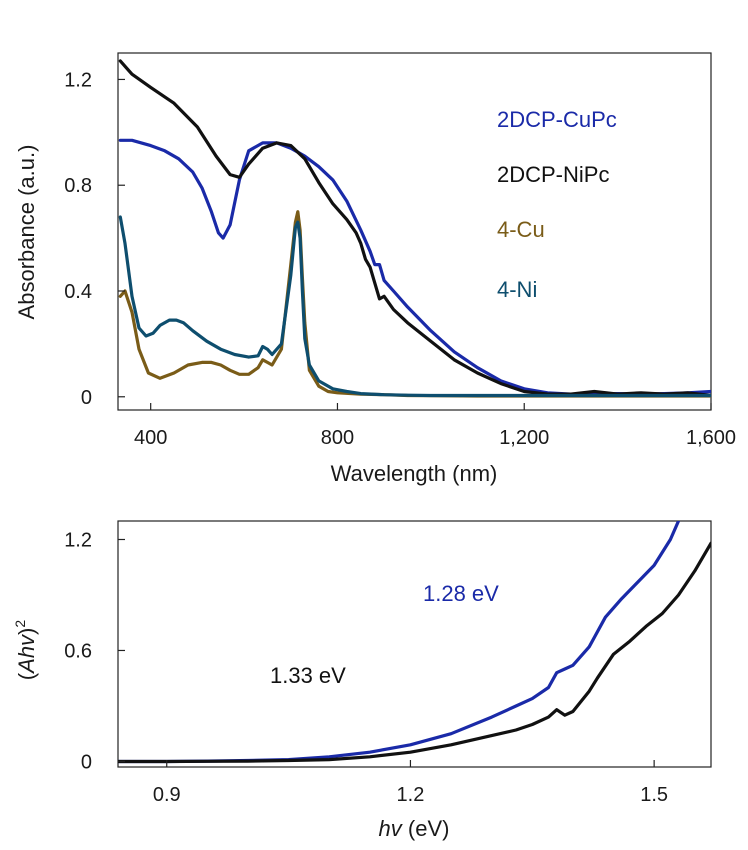 Image resolution: width=748 pixels, height=850 pixels. Describe the element at coordinates (150, 438) in the screenshot. I see `absorbance-x-tick-label: 400` at that location.